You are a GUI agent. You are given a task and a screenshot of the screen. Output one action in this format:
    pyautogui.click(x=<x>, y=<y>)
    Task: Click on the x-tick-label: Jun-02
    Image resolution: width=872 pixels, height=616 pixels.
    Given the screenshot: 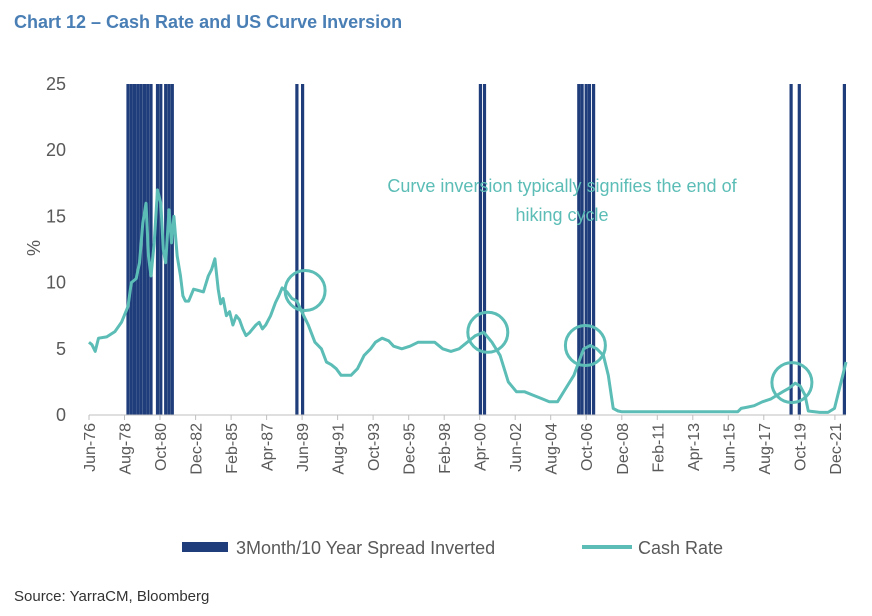 What is the action you would take?
    pyautogui.click(x=516, y=447)
    